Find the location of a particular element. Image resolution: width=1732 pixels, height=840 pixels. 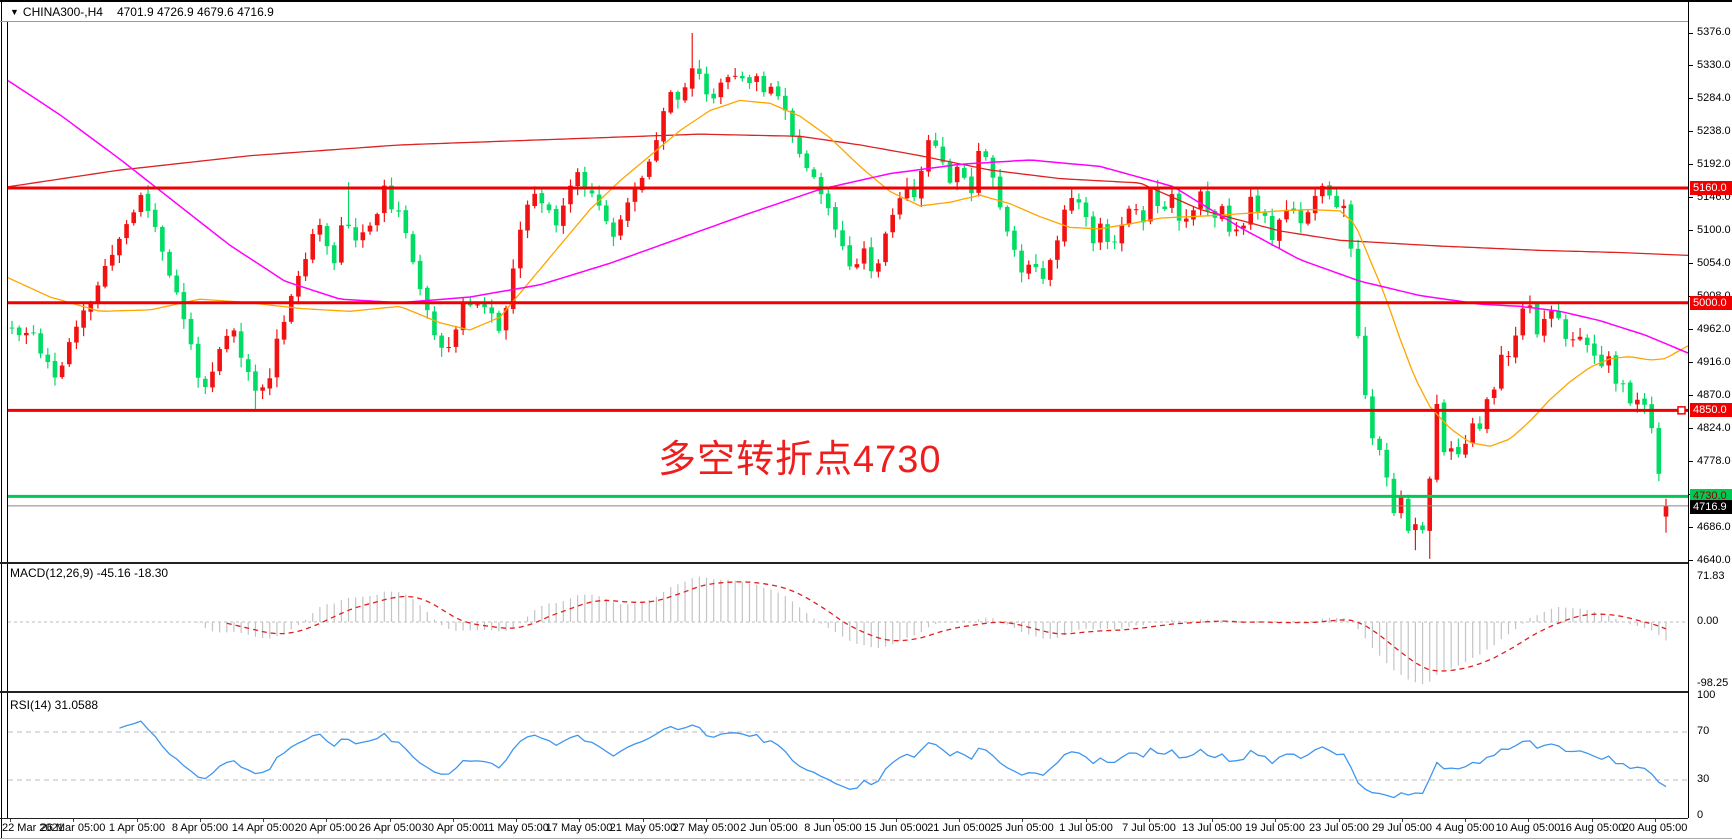

price-axis-label: 5100.0 is located at coordinates (1714, 229).